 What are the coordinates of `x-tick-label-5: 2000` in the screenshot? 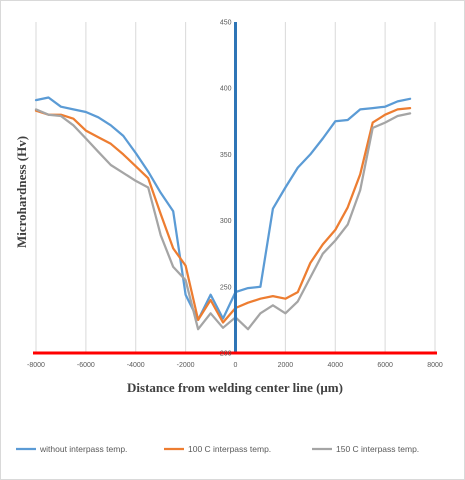 It's located at (286, 365).